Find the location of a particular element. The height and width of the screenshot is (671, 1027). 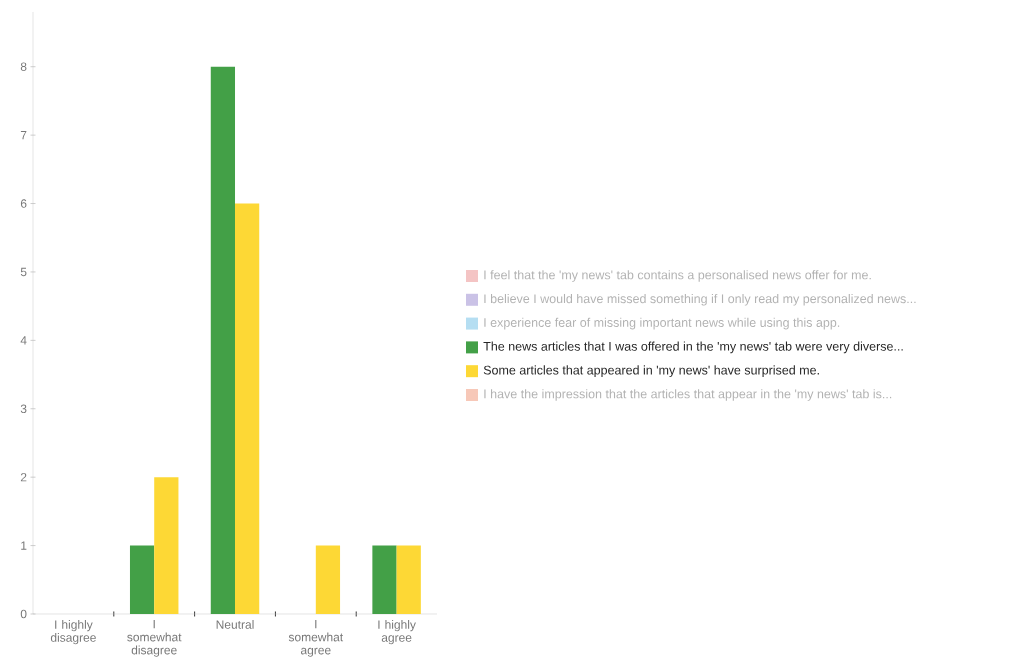

y-tick-label: 6 is located at coordinates (23, 203).